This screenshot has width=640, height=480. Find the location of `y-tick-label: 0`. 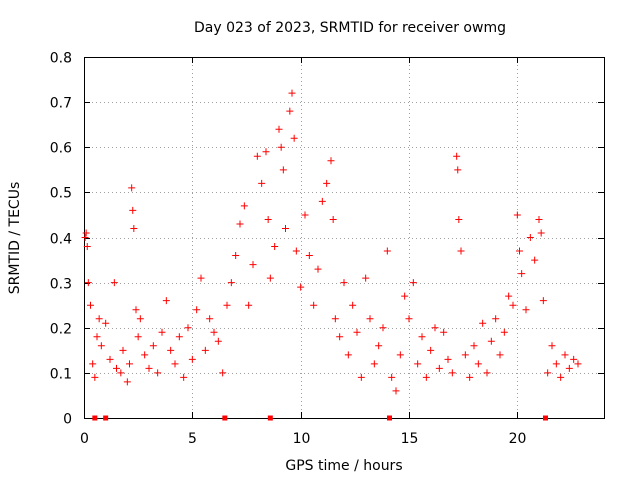

y-tick-label: 0 is located at coordinates (67, 420).